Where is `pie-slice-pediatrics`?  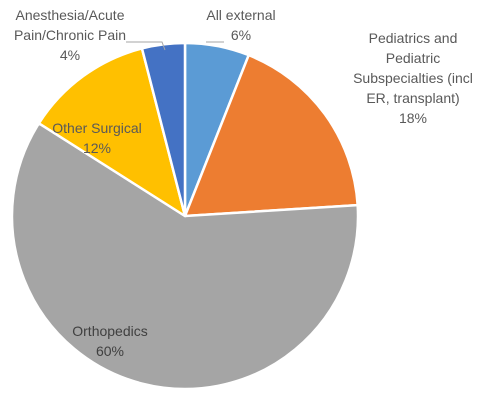 pie-slice-pediatrics is located at coordinates (271, 135).